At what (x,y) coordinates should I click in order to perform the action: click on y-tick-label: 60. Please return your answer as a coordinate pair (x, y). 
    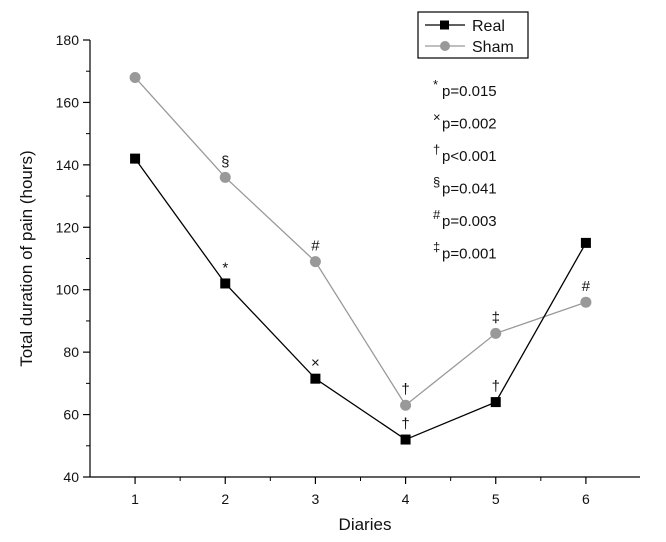
    Looking at the image, I should click on (71, 415).